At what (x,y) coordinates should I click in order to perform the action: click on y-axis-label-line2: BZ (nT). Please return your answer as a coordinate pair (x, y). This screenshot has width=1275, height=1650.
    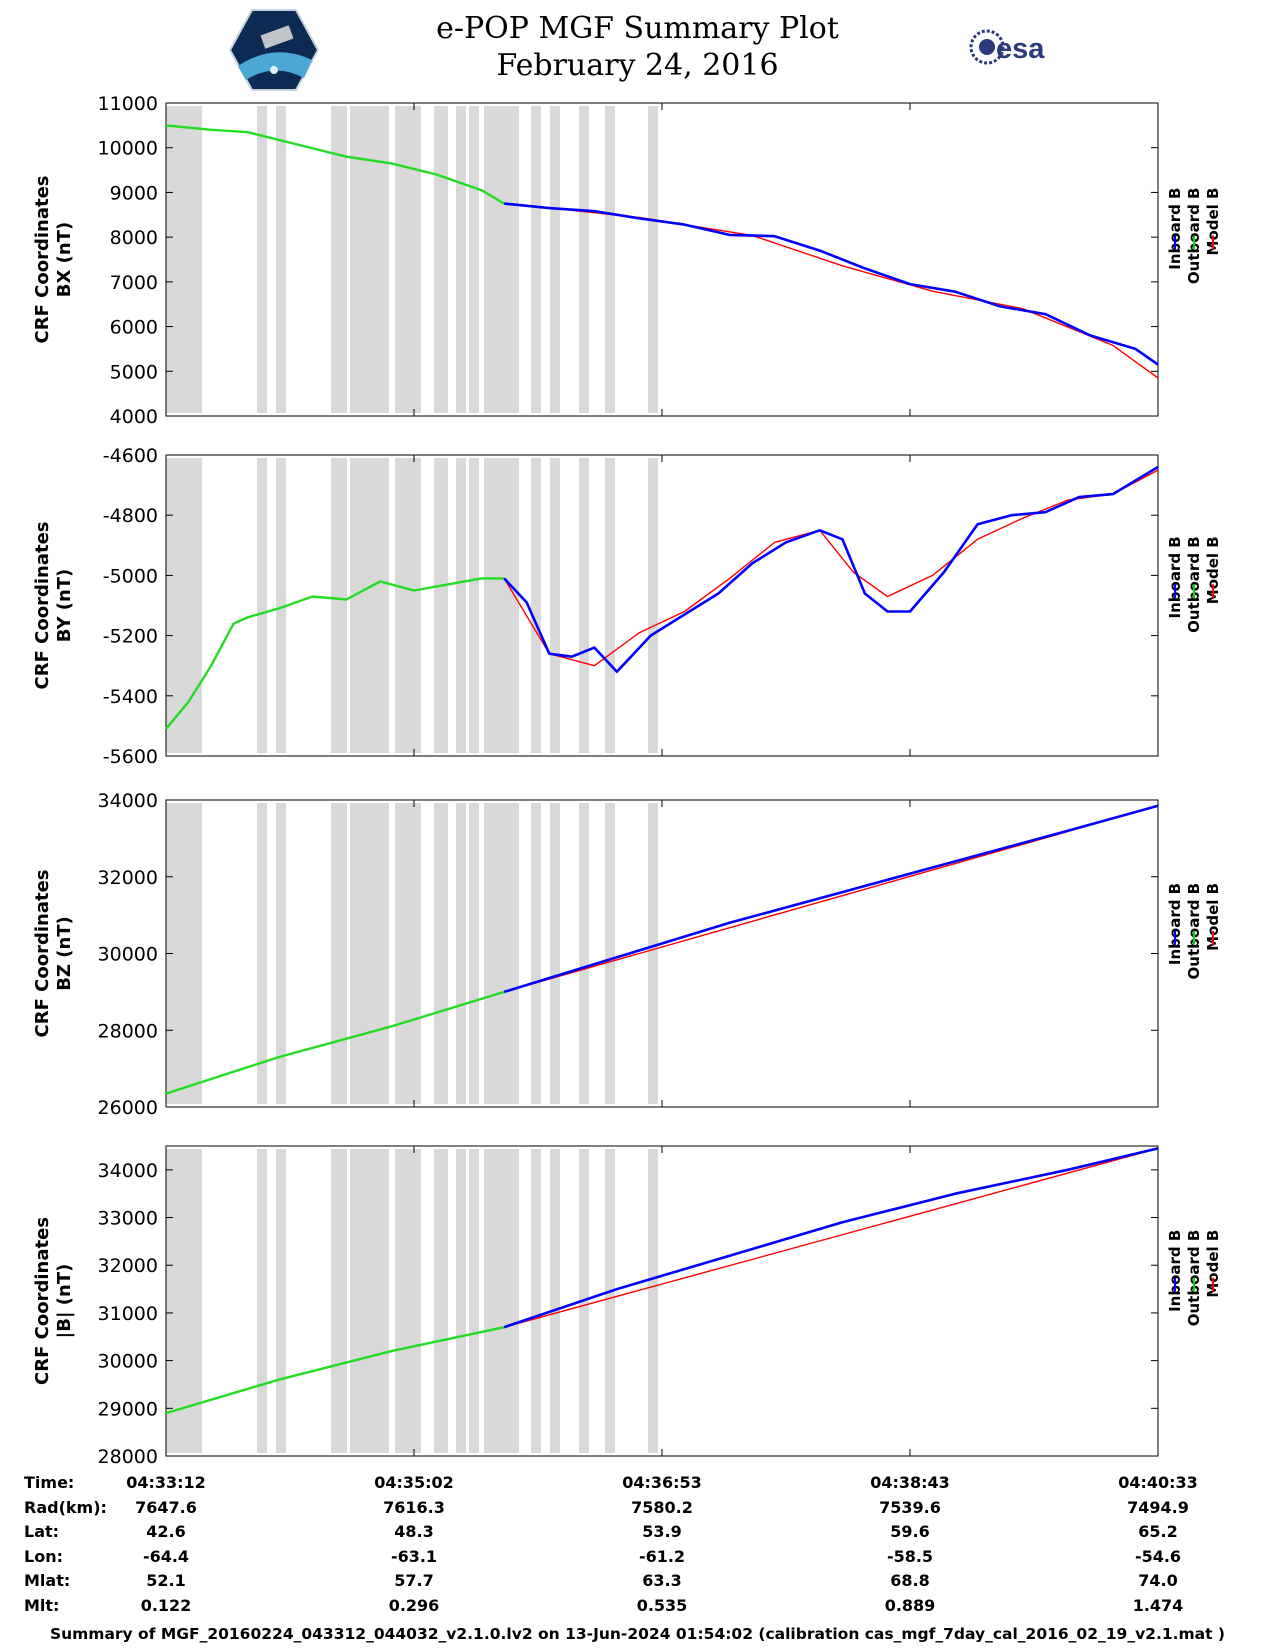
    Looking at the image, I should click on (64, 953).